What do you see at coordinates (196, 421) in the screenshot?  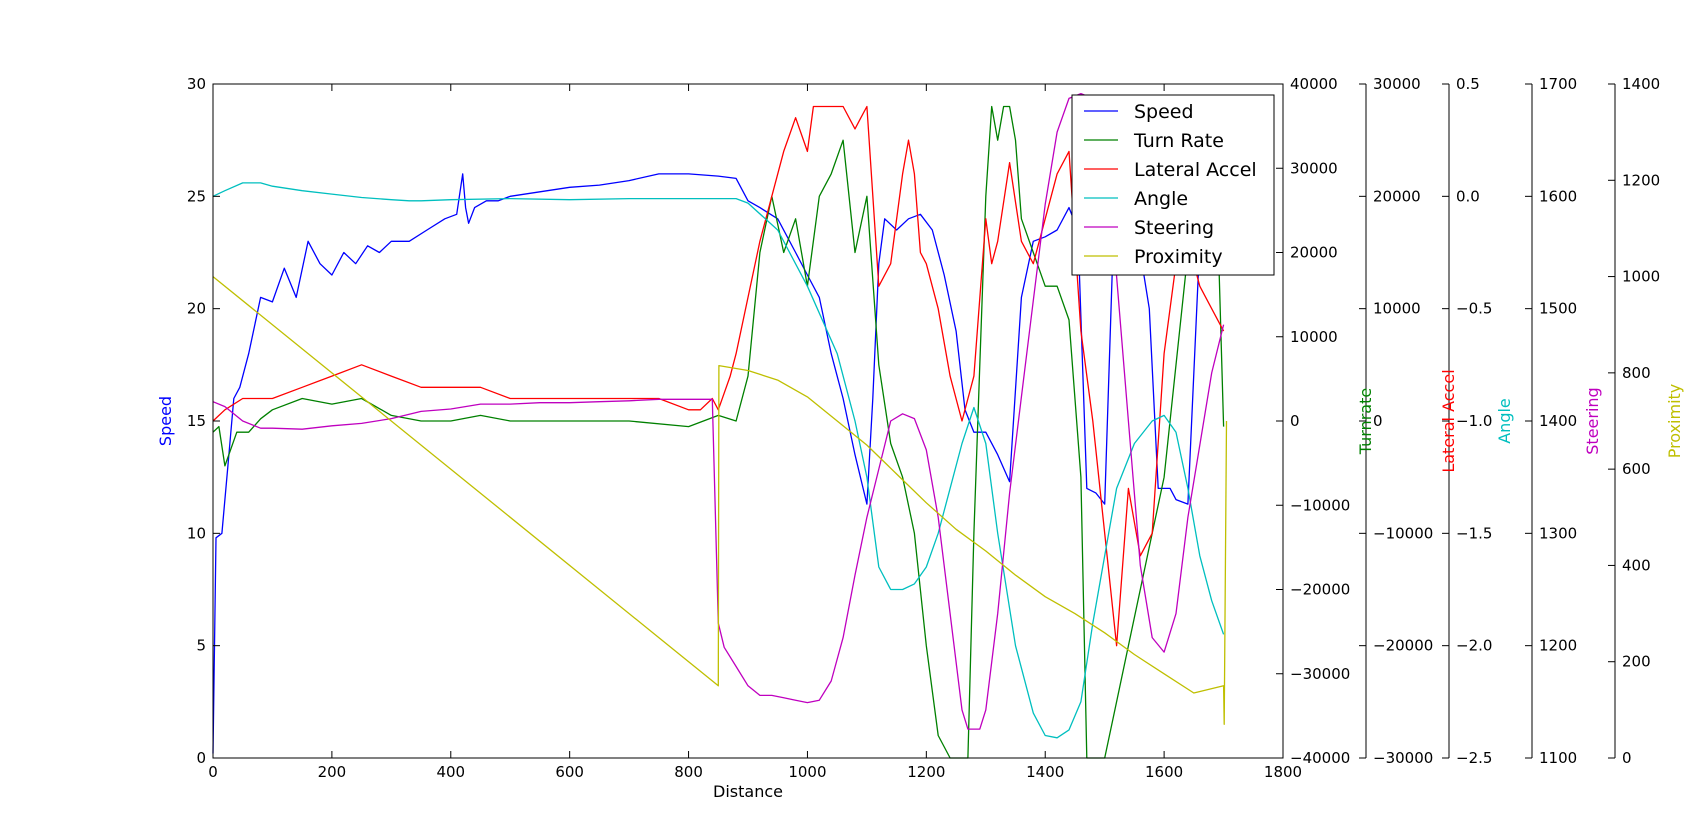 I see `speed-tick-label: 15` at bounding box center [196, 421].